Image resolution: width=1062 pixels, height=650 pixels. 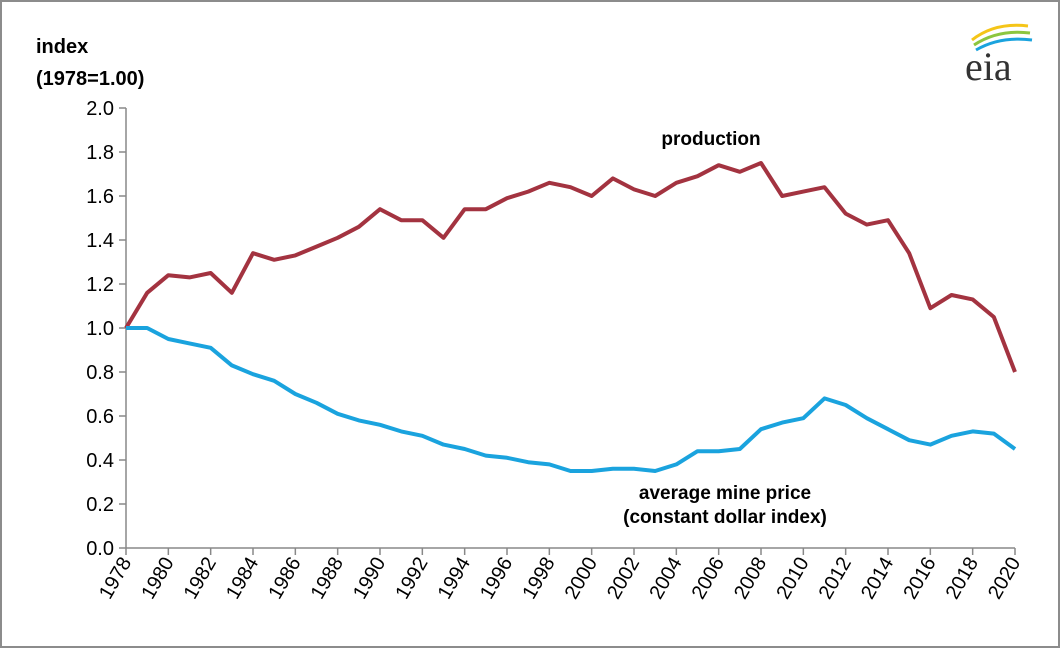 I want to click on y-axis-label: (1978=1.00), so click(x=90, y=79).